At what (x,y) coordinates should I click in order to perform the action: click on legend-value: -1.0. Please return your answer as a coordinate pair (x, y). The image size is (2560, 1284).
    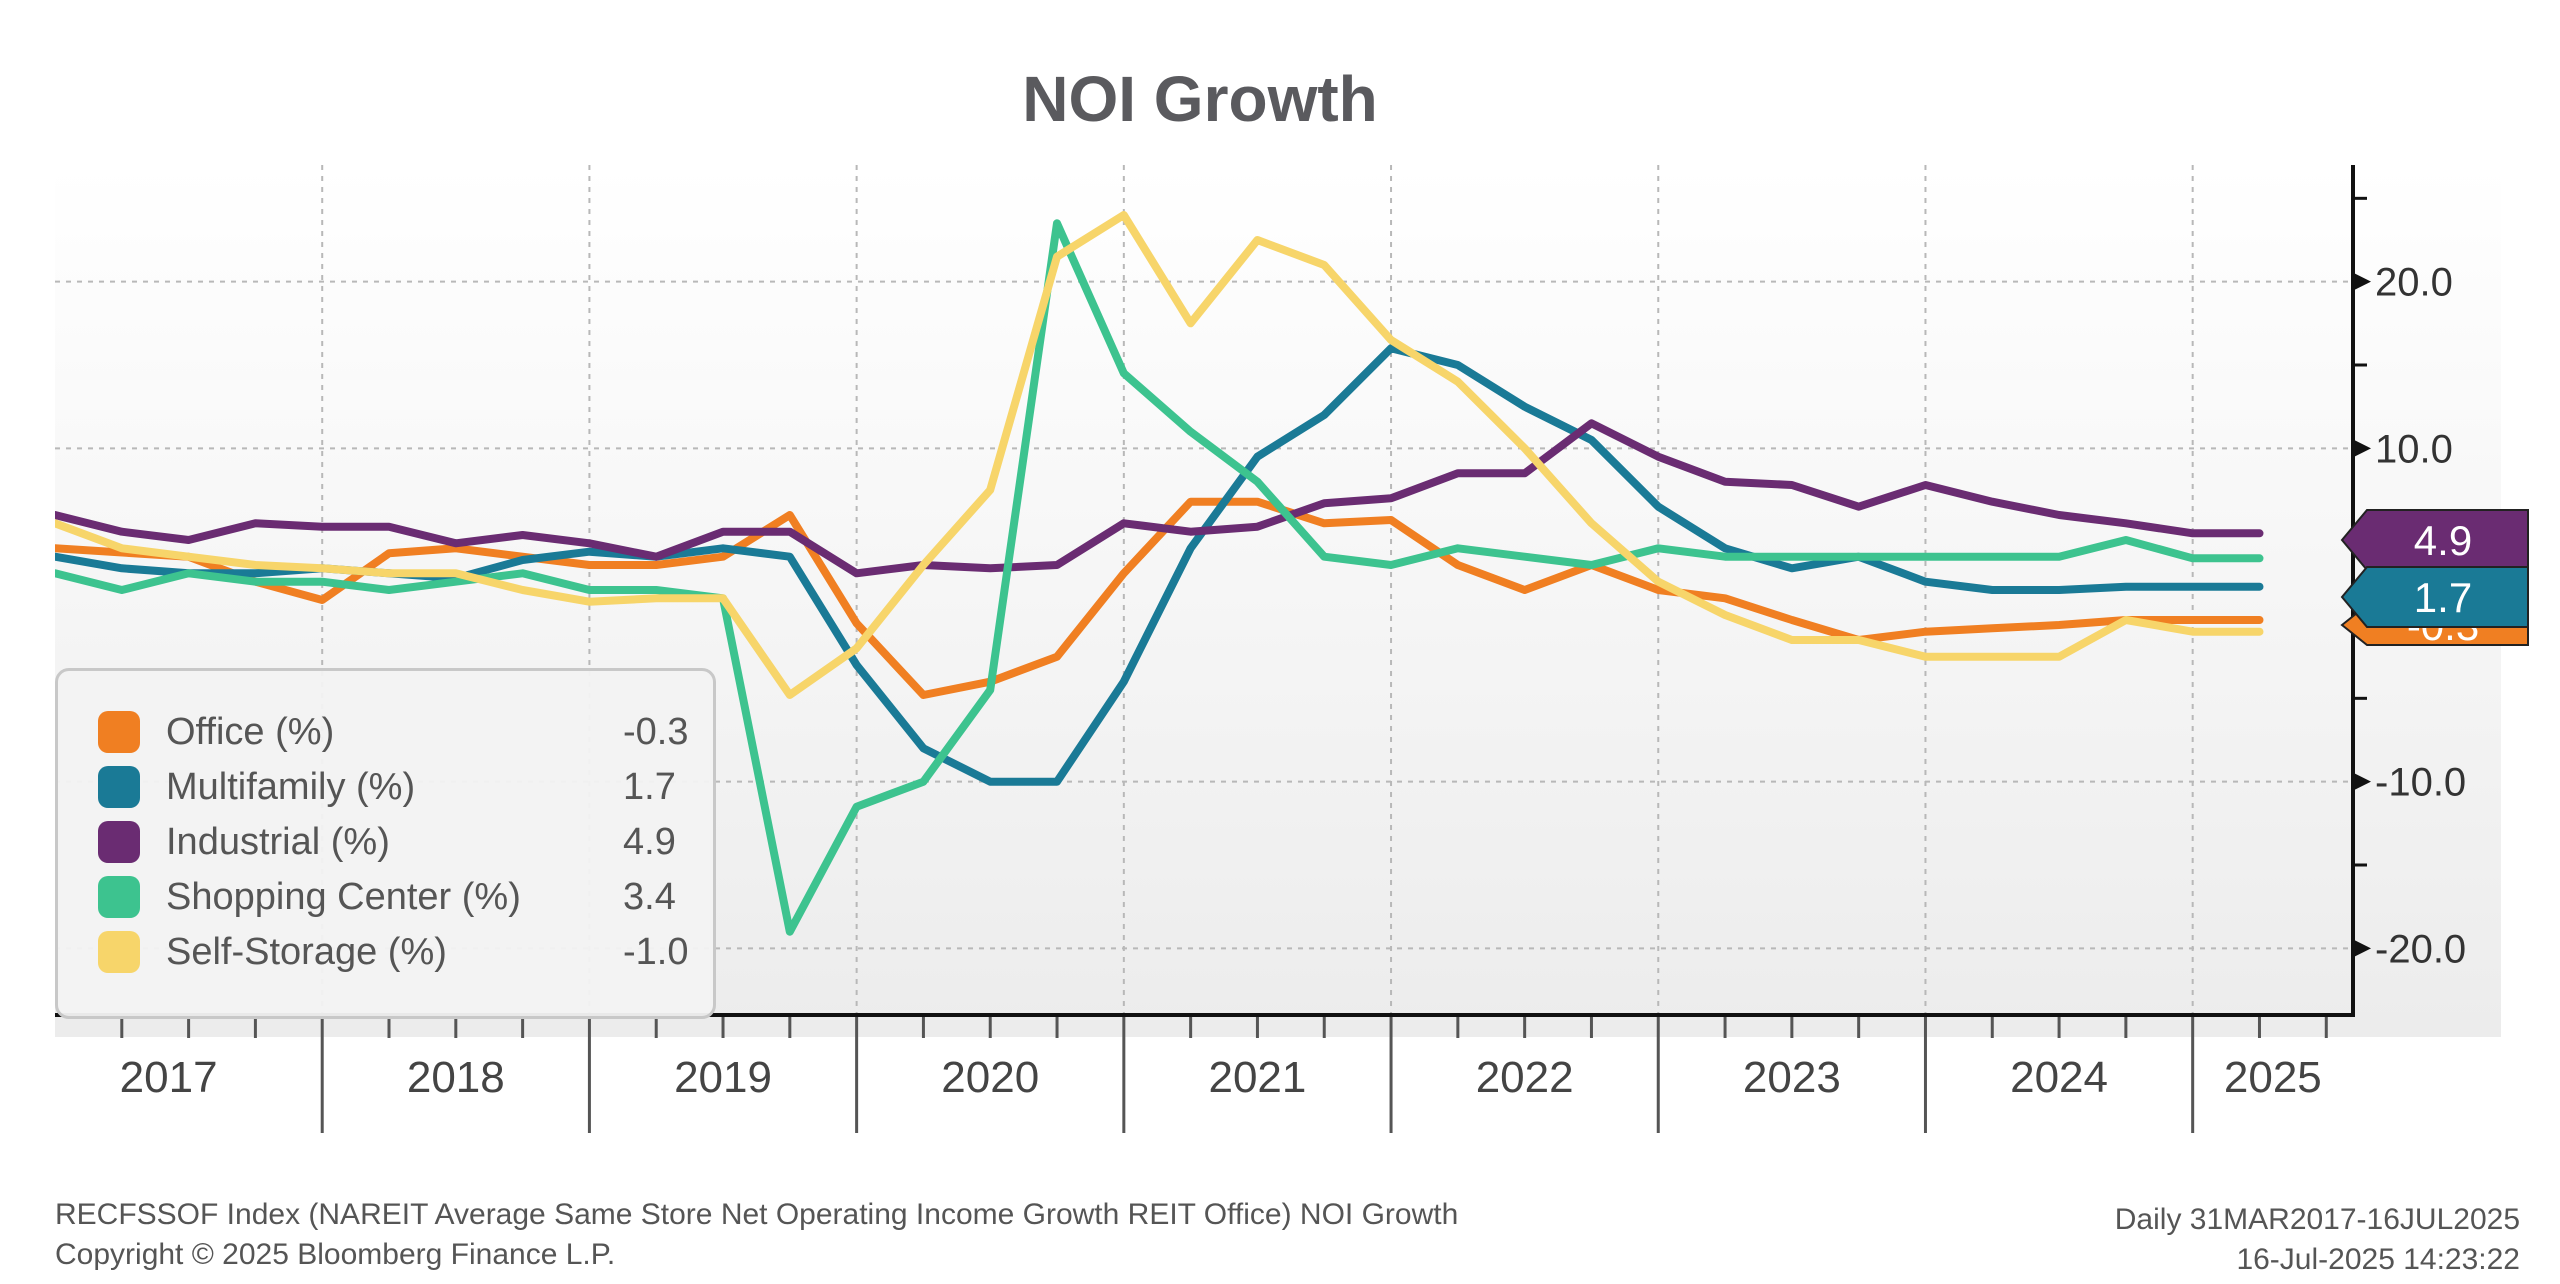
    Looking at the image, I should click on (656, 952).